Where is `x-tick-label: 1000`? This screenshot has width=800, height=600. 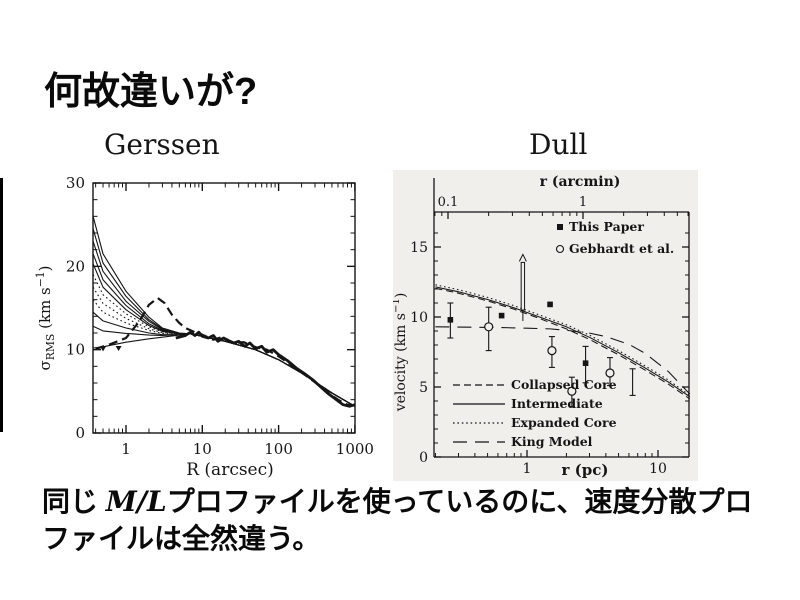 x-tick-label: 1000 is located at coordinates (355, 449).